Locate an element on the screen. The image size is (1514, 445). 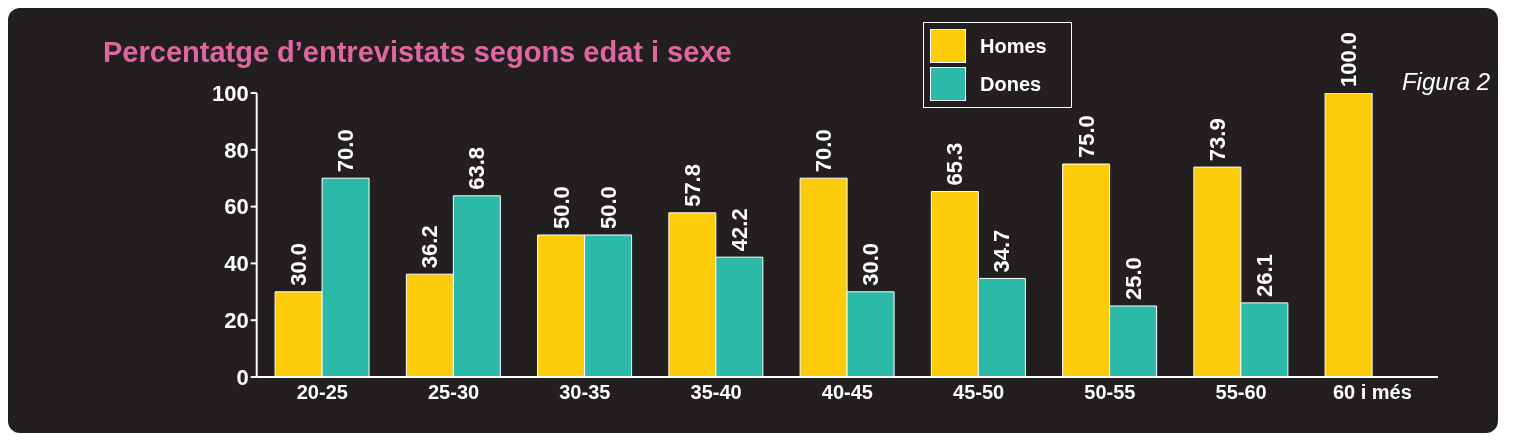
data-label: 65.3 is located at coordinates (955, 164).